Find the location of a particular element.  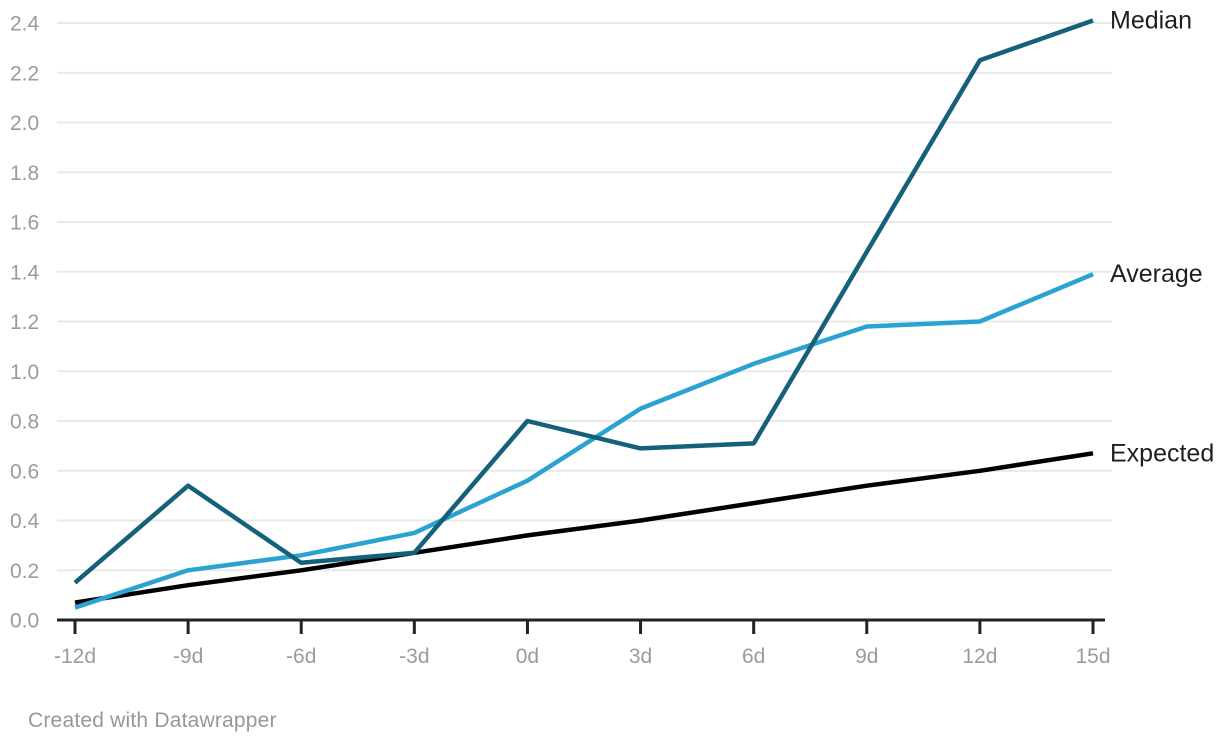

y-tick-label: 0.0 is located at coordinates (24, 621).